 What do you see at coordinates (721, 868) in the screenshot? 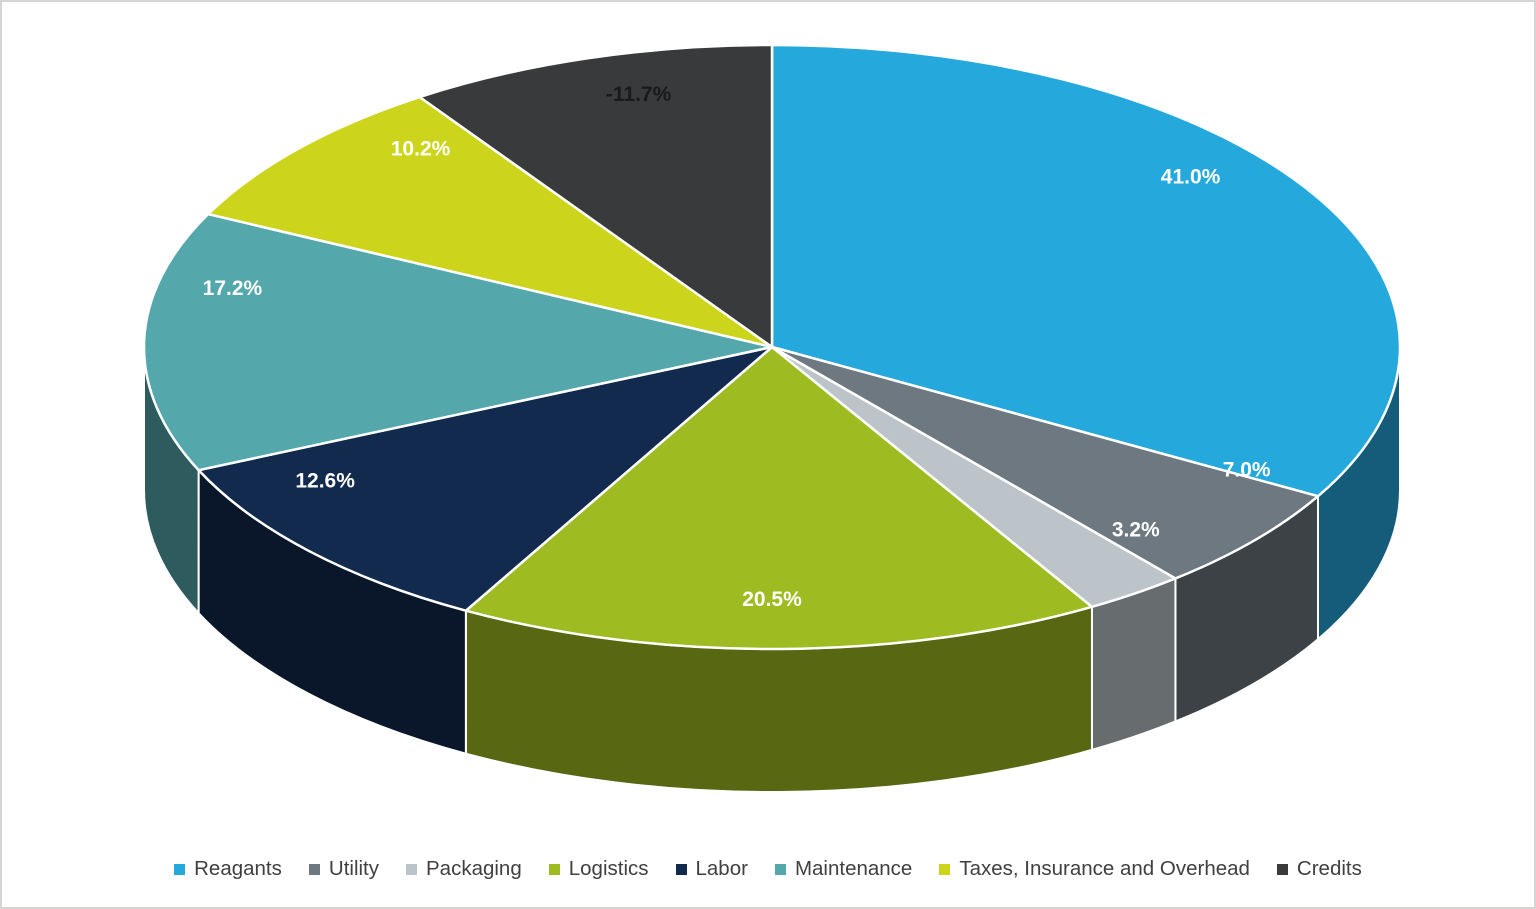
I see `legend-label-labor: Labor` at bounding box center [721, 868].